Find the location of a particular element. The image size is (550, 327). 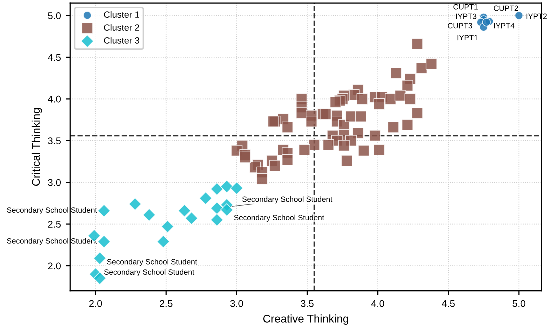

x-tick-label: 3.0 is located at coordinates (237, 304).